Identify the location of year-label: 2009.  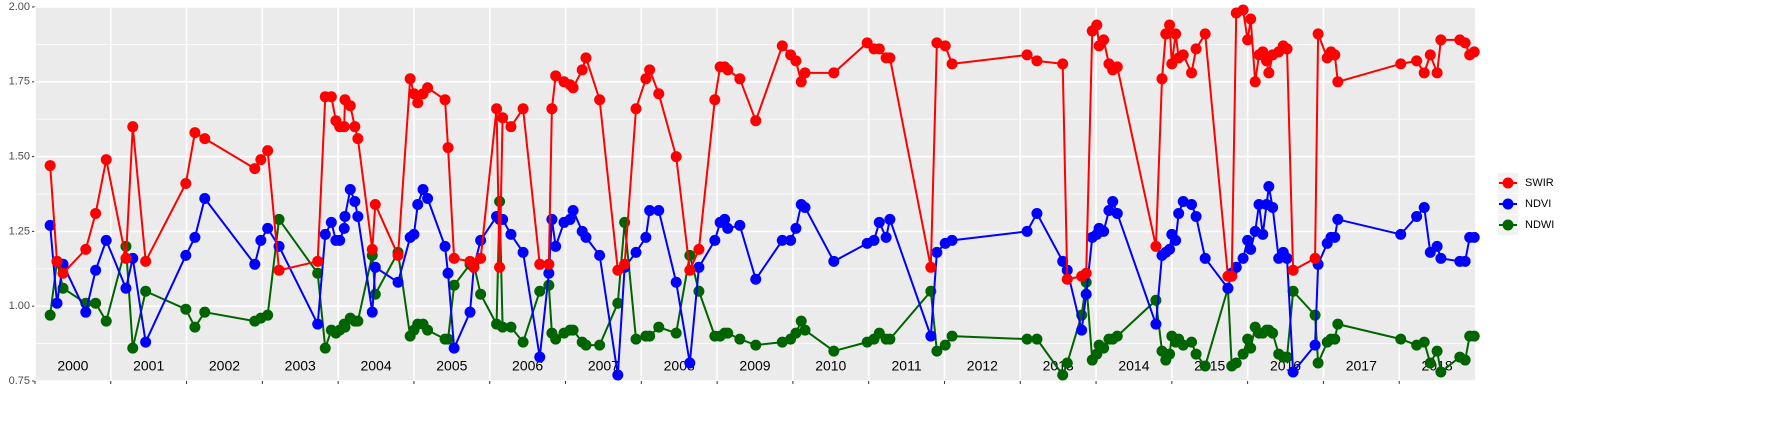
(754, 366).